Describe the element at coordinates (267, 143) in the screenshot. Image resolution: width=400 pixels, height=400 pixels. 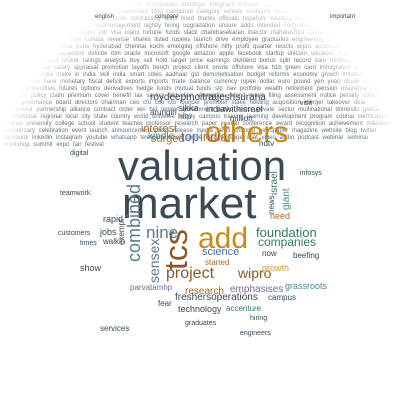
I see `word-ndtv: ndtv` at that location.